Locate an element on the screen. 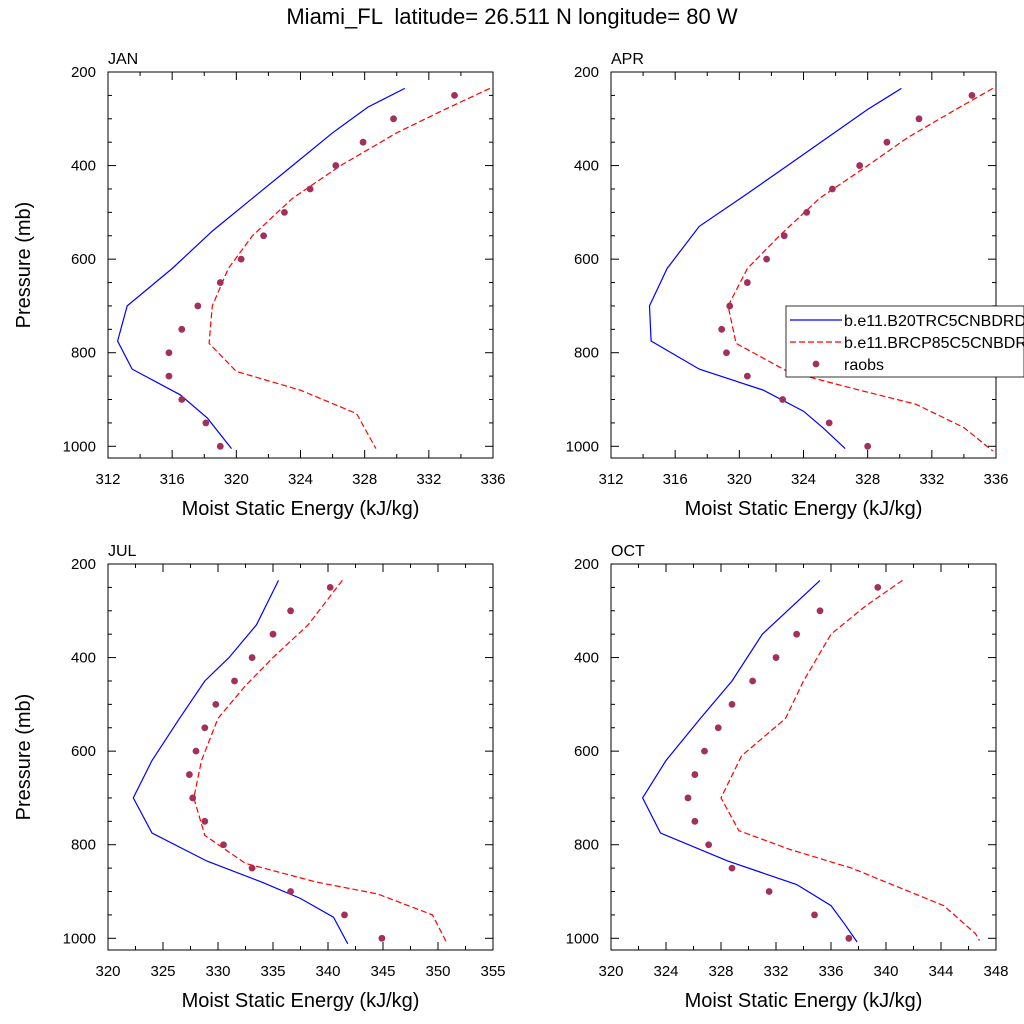 The image size is (1024, 1024). legend-label: b.e11.B20TRC5CNBDRD is located at coordinates (934, 321).